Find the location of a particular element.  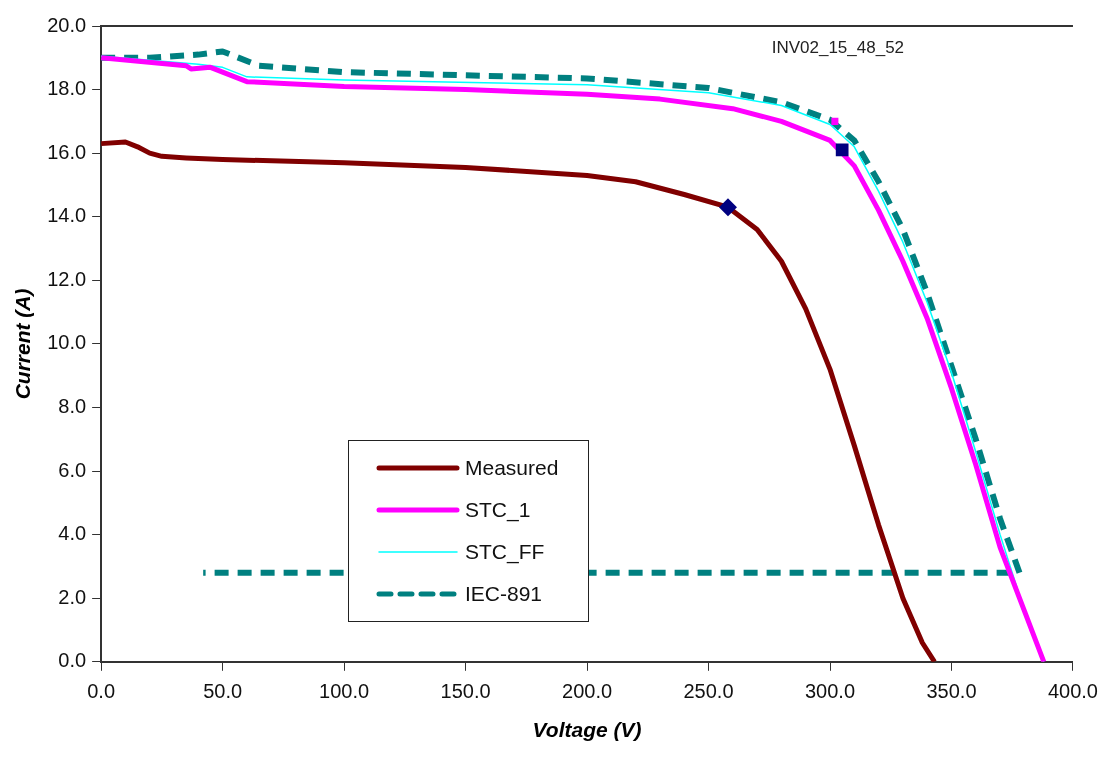

y-tick-label: 0.0 is located at coordinates (72, 660).